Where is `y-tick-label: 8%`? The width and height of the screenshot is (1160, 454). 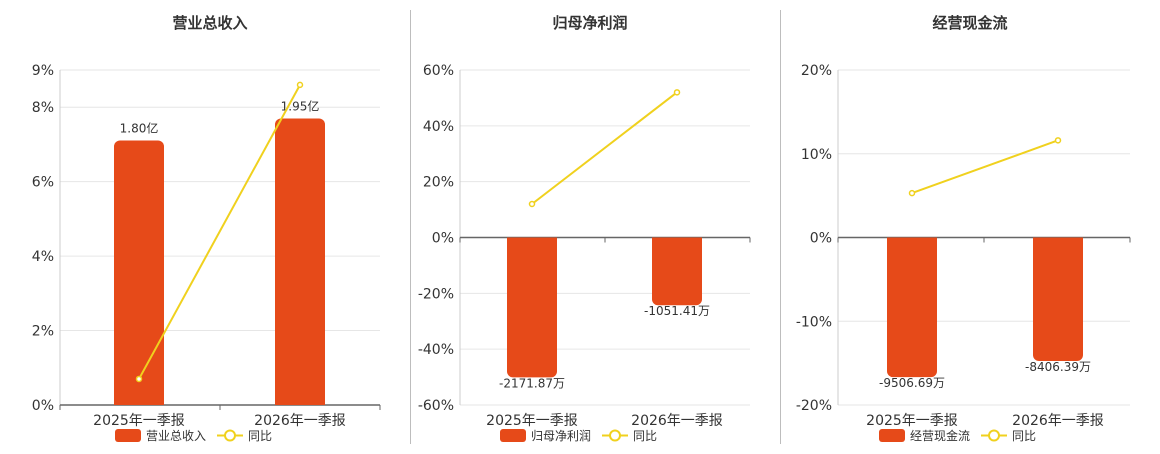
y-tick-label: 8% is located at coordinates (43, 108).